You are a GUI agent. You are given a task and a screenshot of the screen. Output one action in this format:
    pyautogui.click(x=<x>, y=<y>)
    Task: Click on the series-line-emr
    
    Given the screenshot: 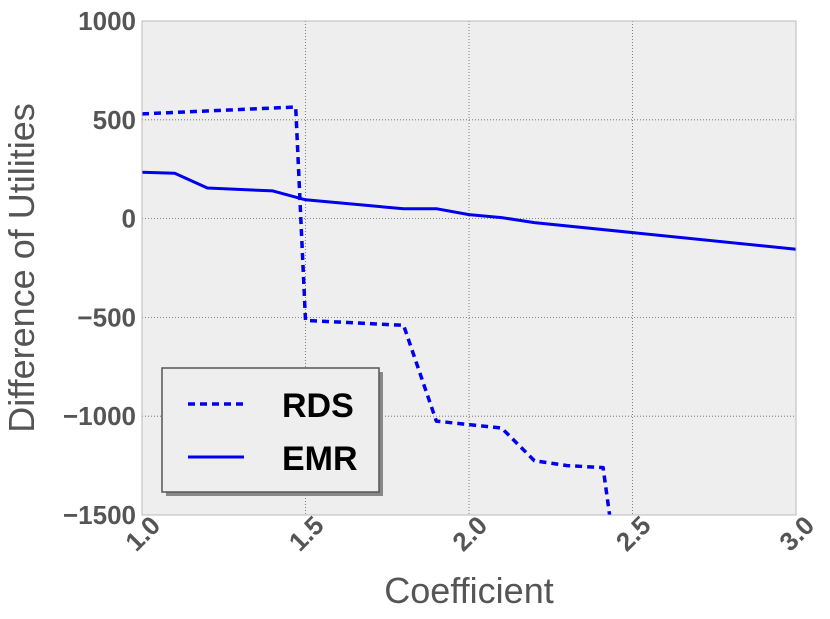 What is the action you would take?
    pyautogui.click(x=469, y=210)
    